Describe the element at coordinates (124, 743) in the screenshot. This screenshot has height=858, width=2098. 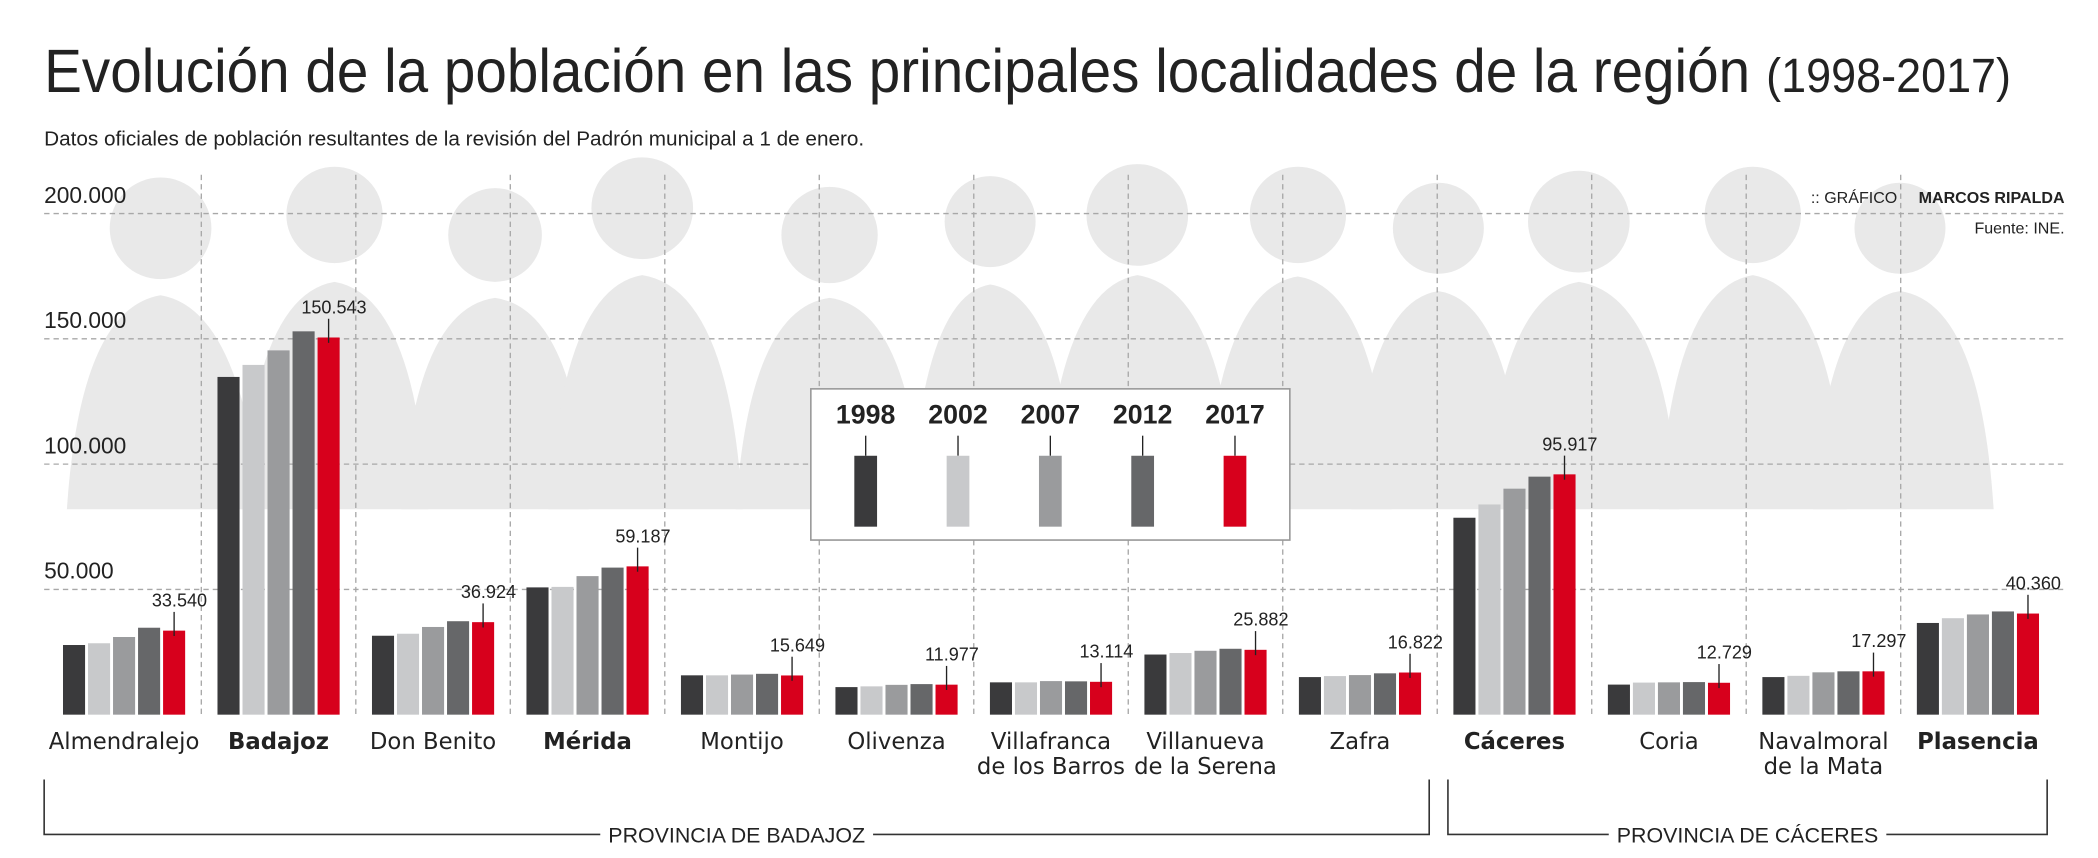
I see `x-tick-label: Almendralejo` at that location.